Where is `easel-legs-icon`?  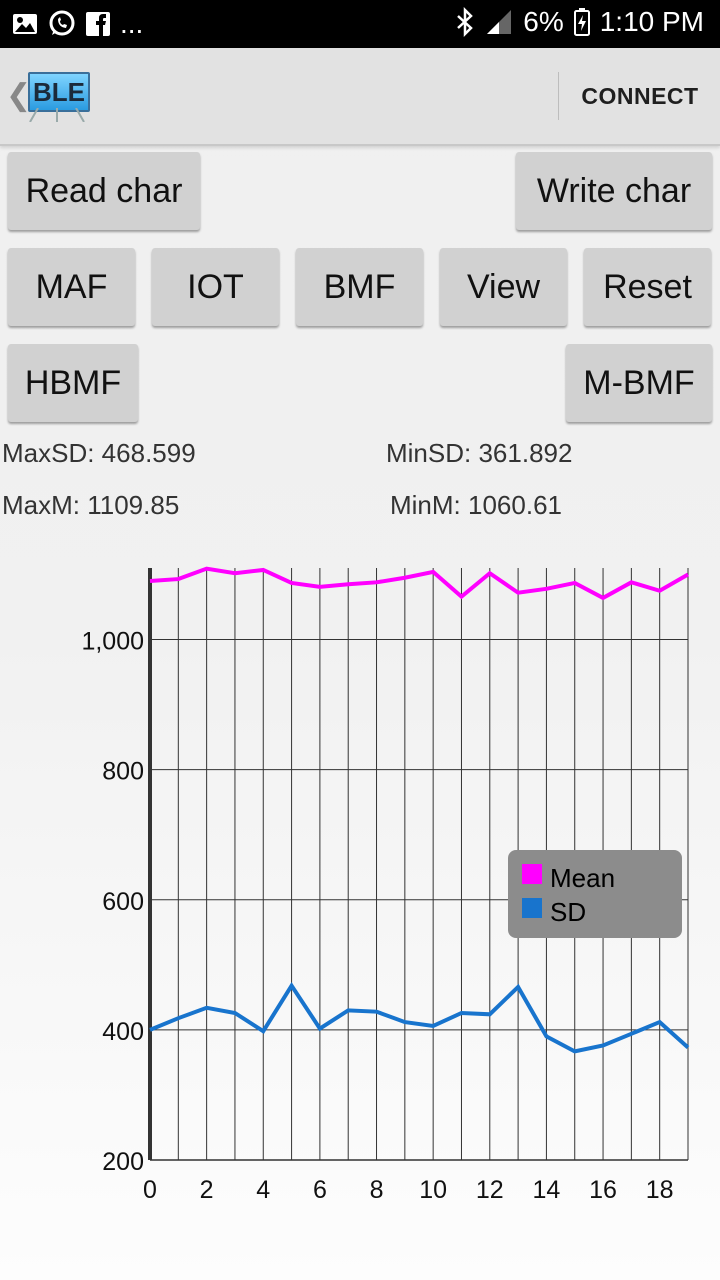
easel-legs-icon is located at coordinates (57, 115).